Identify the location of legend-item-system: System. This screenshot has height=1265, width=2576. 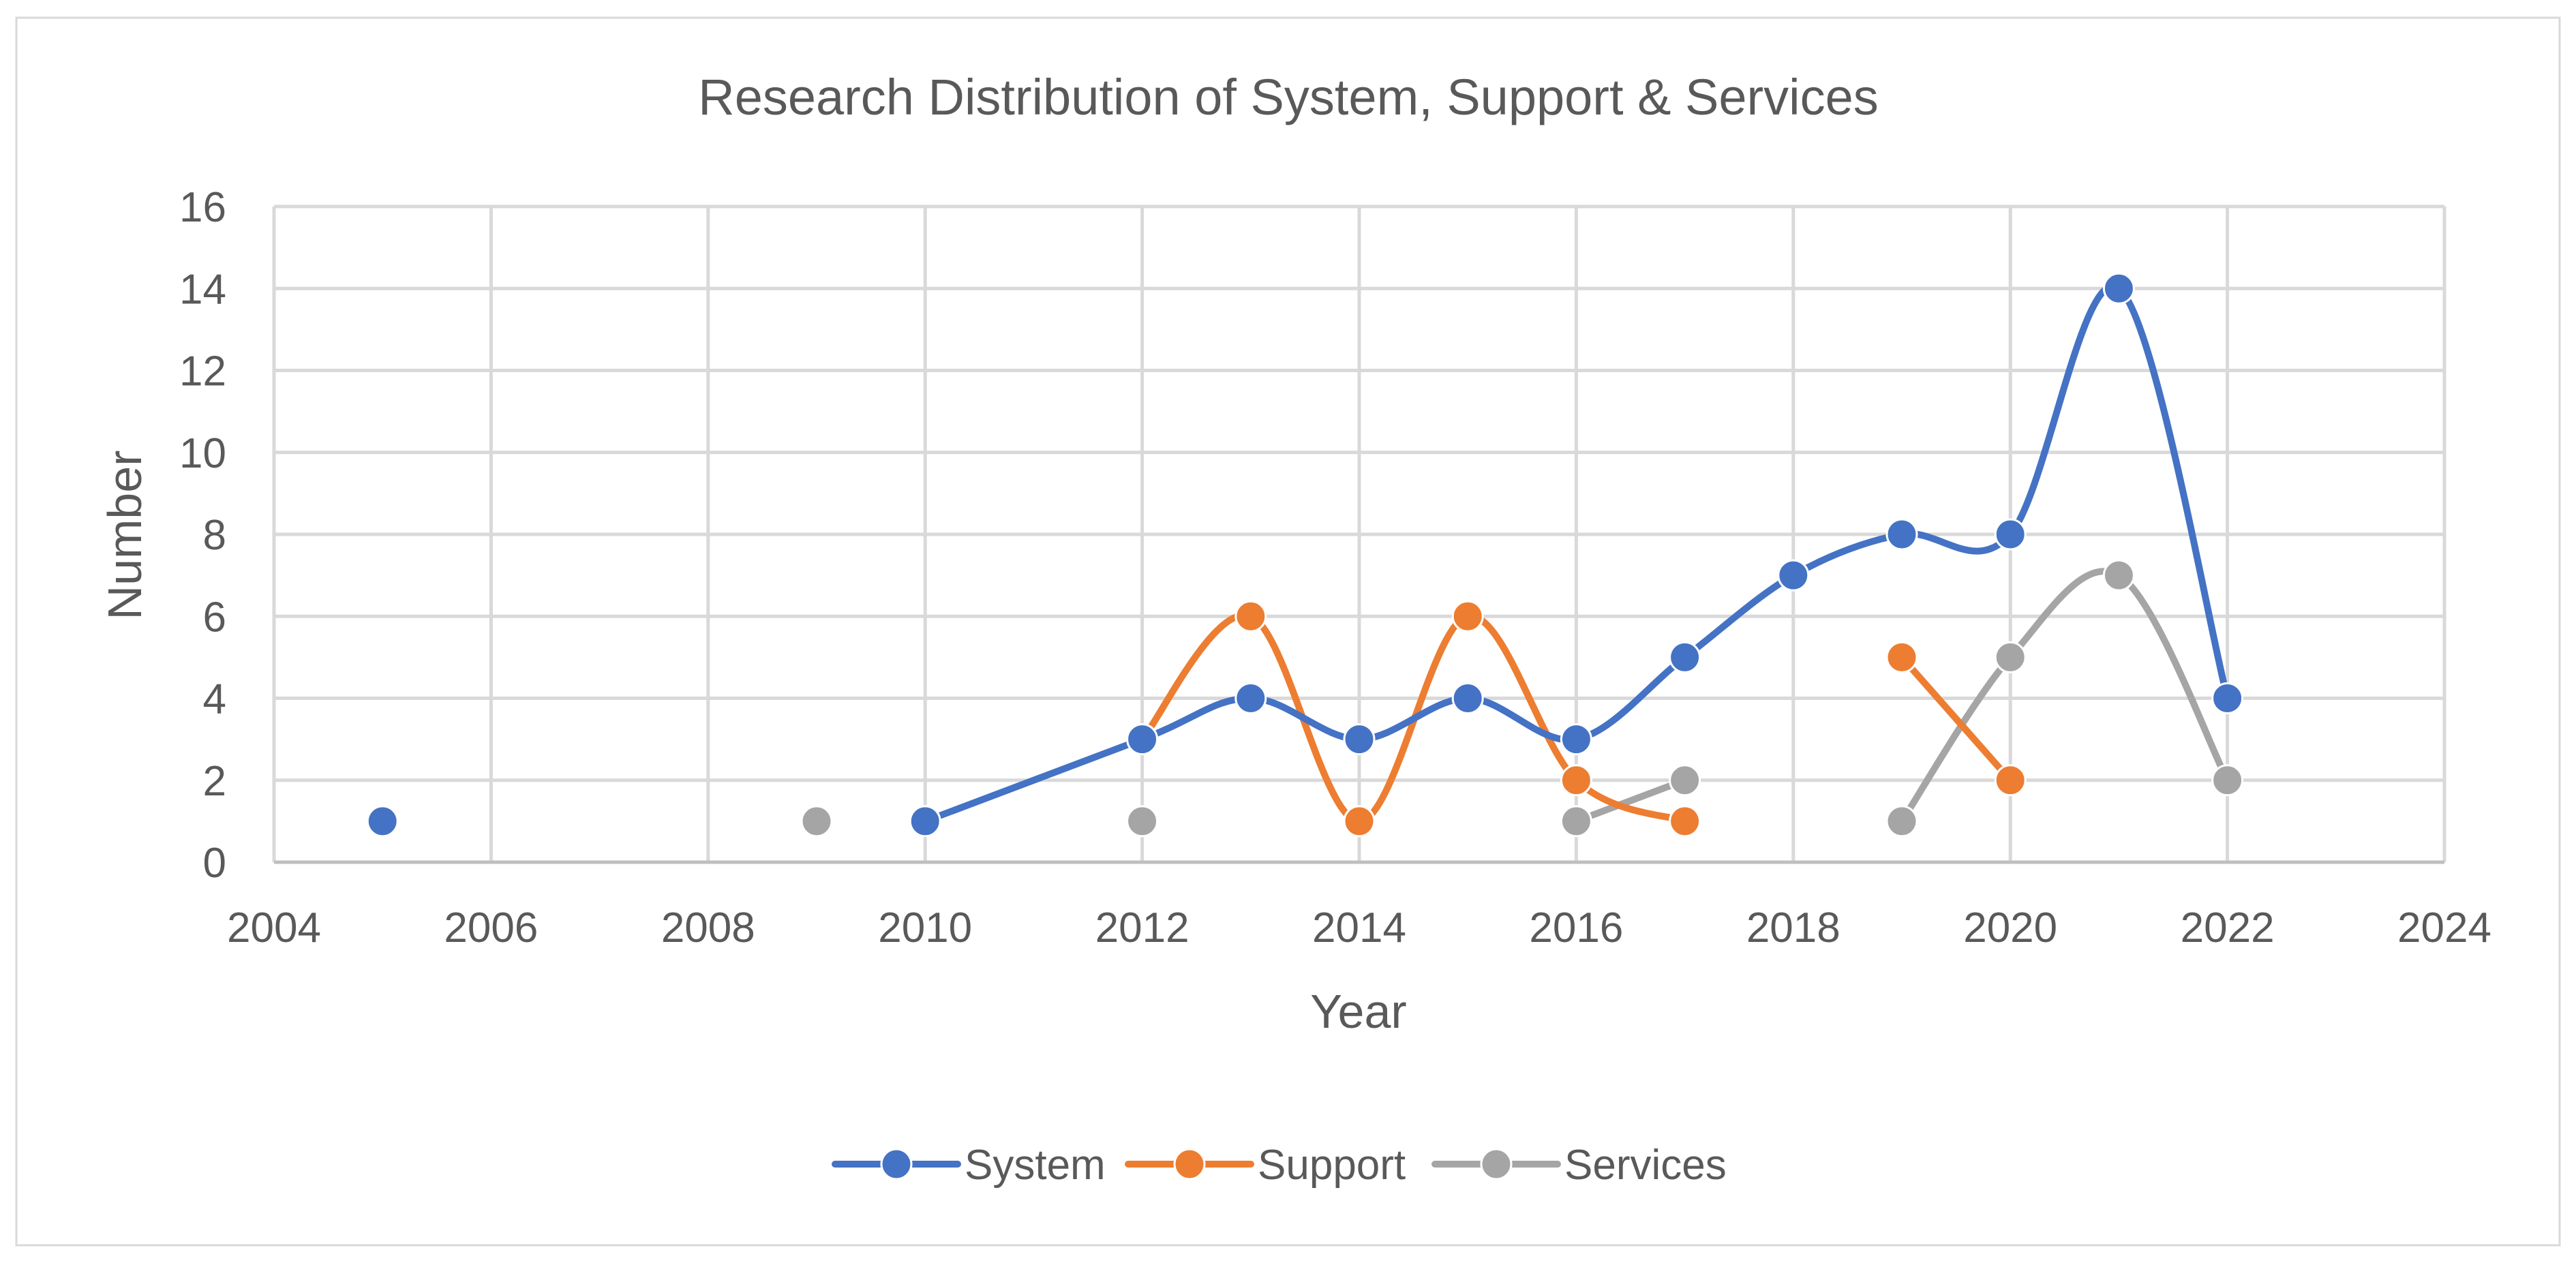
(969, 1165).